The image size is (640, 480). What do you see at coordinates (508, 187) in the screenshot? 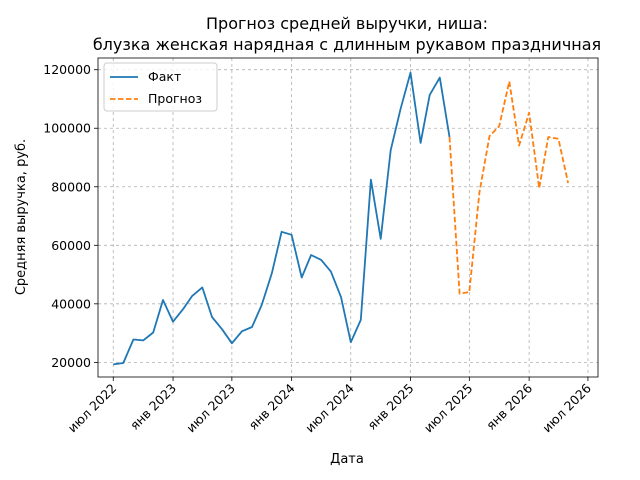
I see `series-line-forecast` at bounding box center [508, 187].